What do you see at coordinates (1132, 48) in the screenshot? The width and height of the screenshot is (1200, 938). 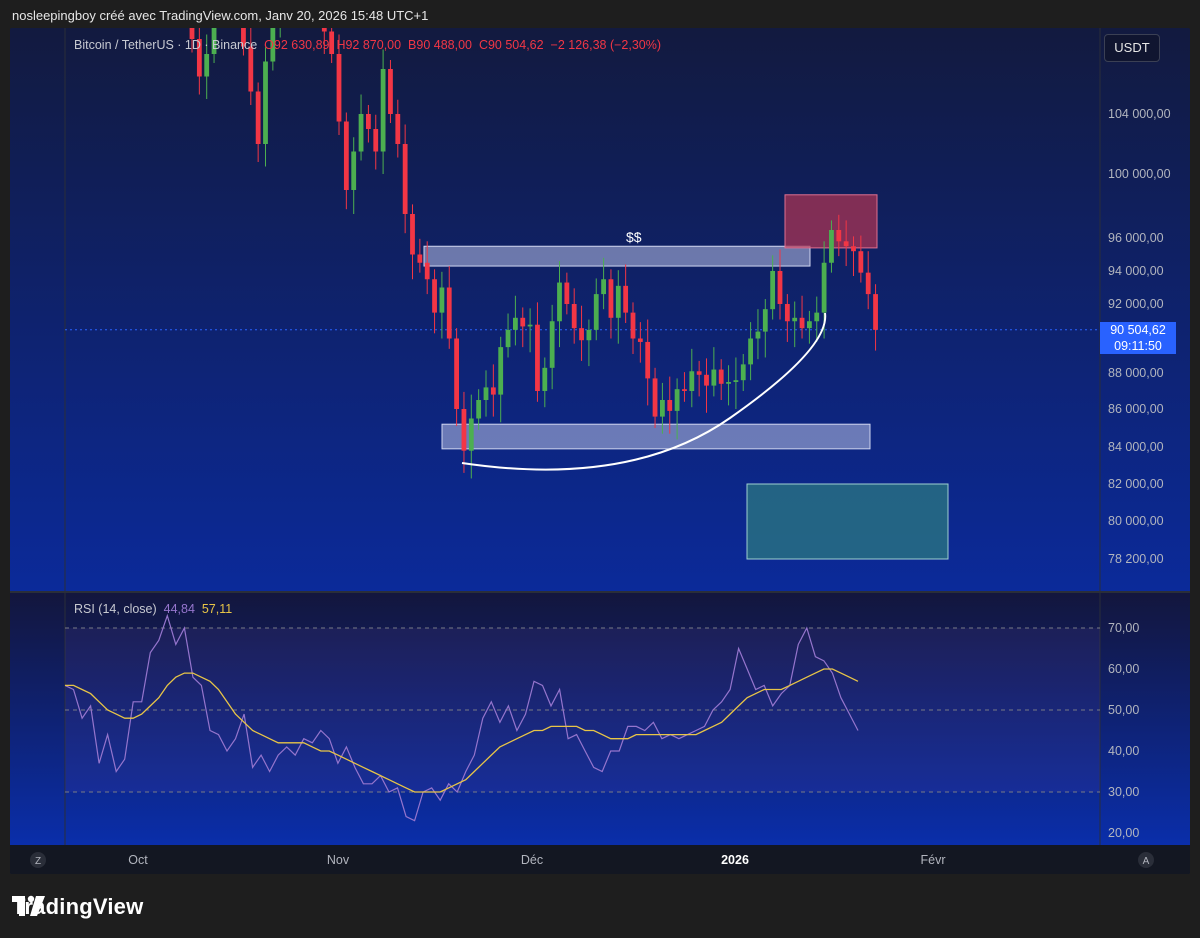 I see `currency-button: USDT` at bounding box center [1132, 48].